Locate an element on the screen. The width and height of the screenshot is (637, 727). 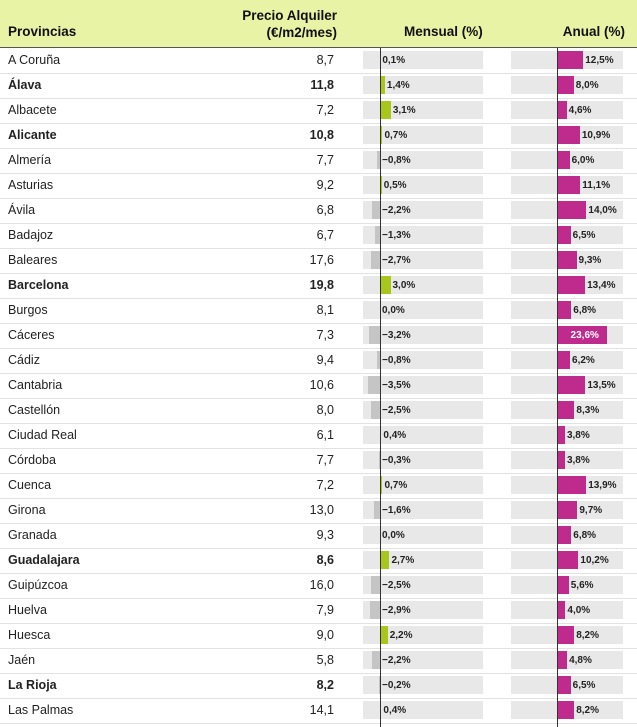
table-row: Albacete 7,2 3,1% 4,6% is located at coordinates (318, 111).